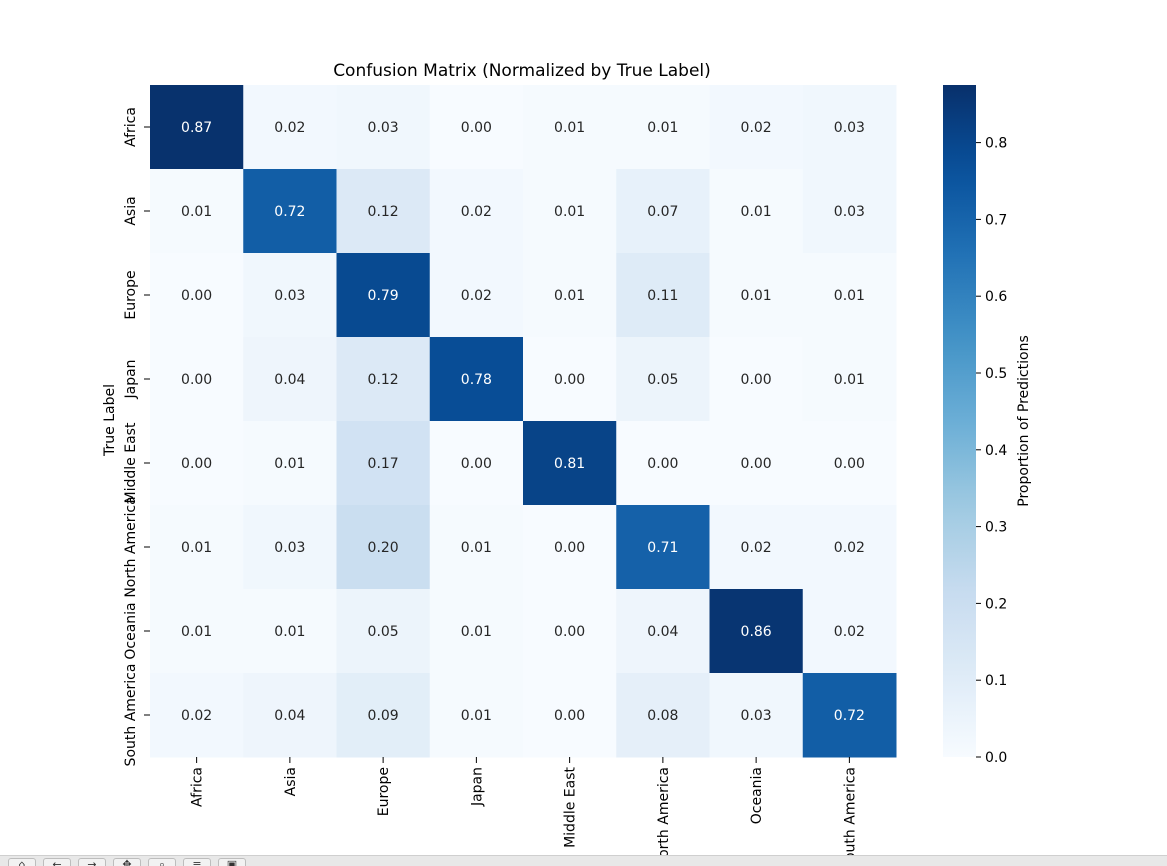 The image size is (1167, 866). I want to click on x-tick-label-africa: Africa, so click(198, 787).